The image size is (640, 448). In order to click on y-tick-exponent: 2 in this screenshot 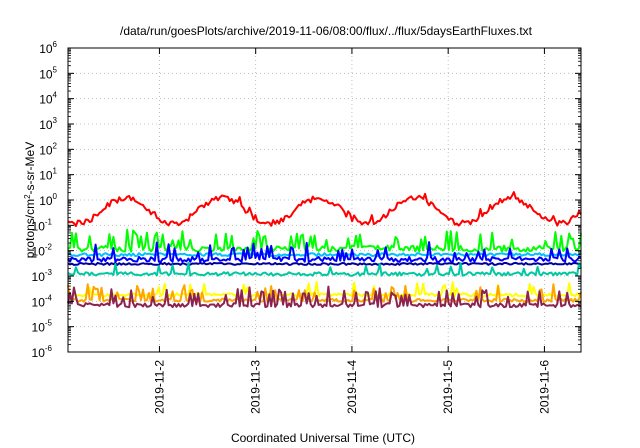, I will do `click(55, 145)`.